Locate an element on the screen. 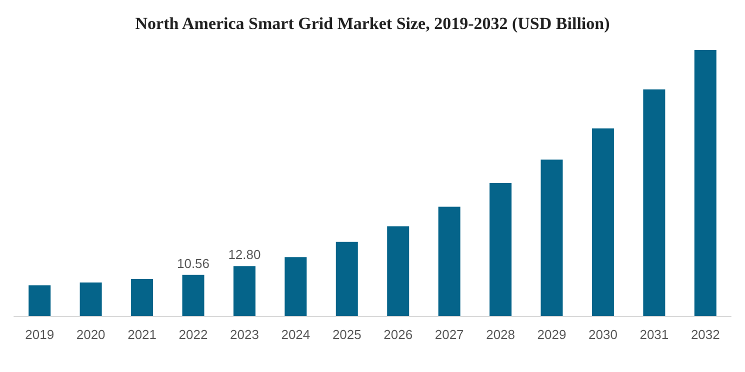 The image size is (745, 372). x-tick-label: 2029 is located at coordinates (551, 334).